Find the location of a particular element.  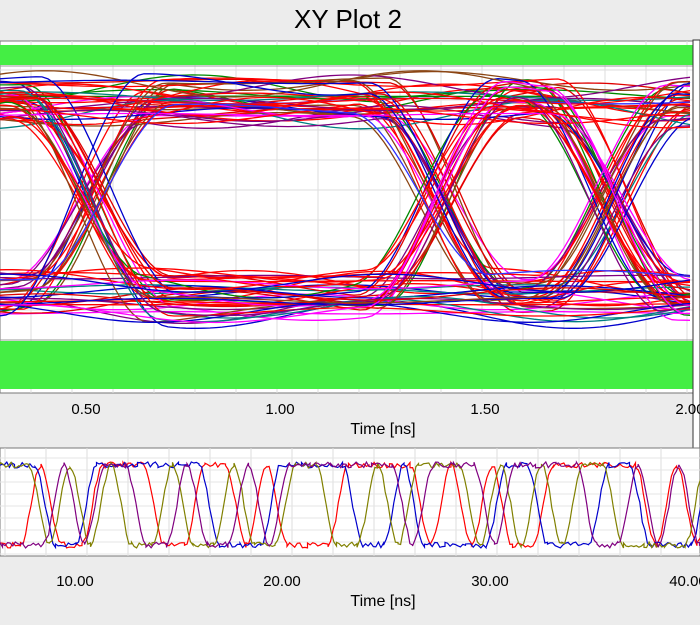

x-tick-label: 1.00 is located at coordinates (279, 409).